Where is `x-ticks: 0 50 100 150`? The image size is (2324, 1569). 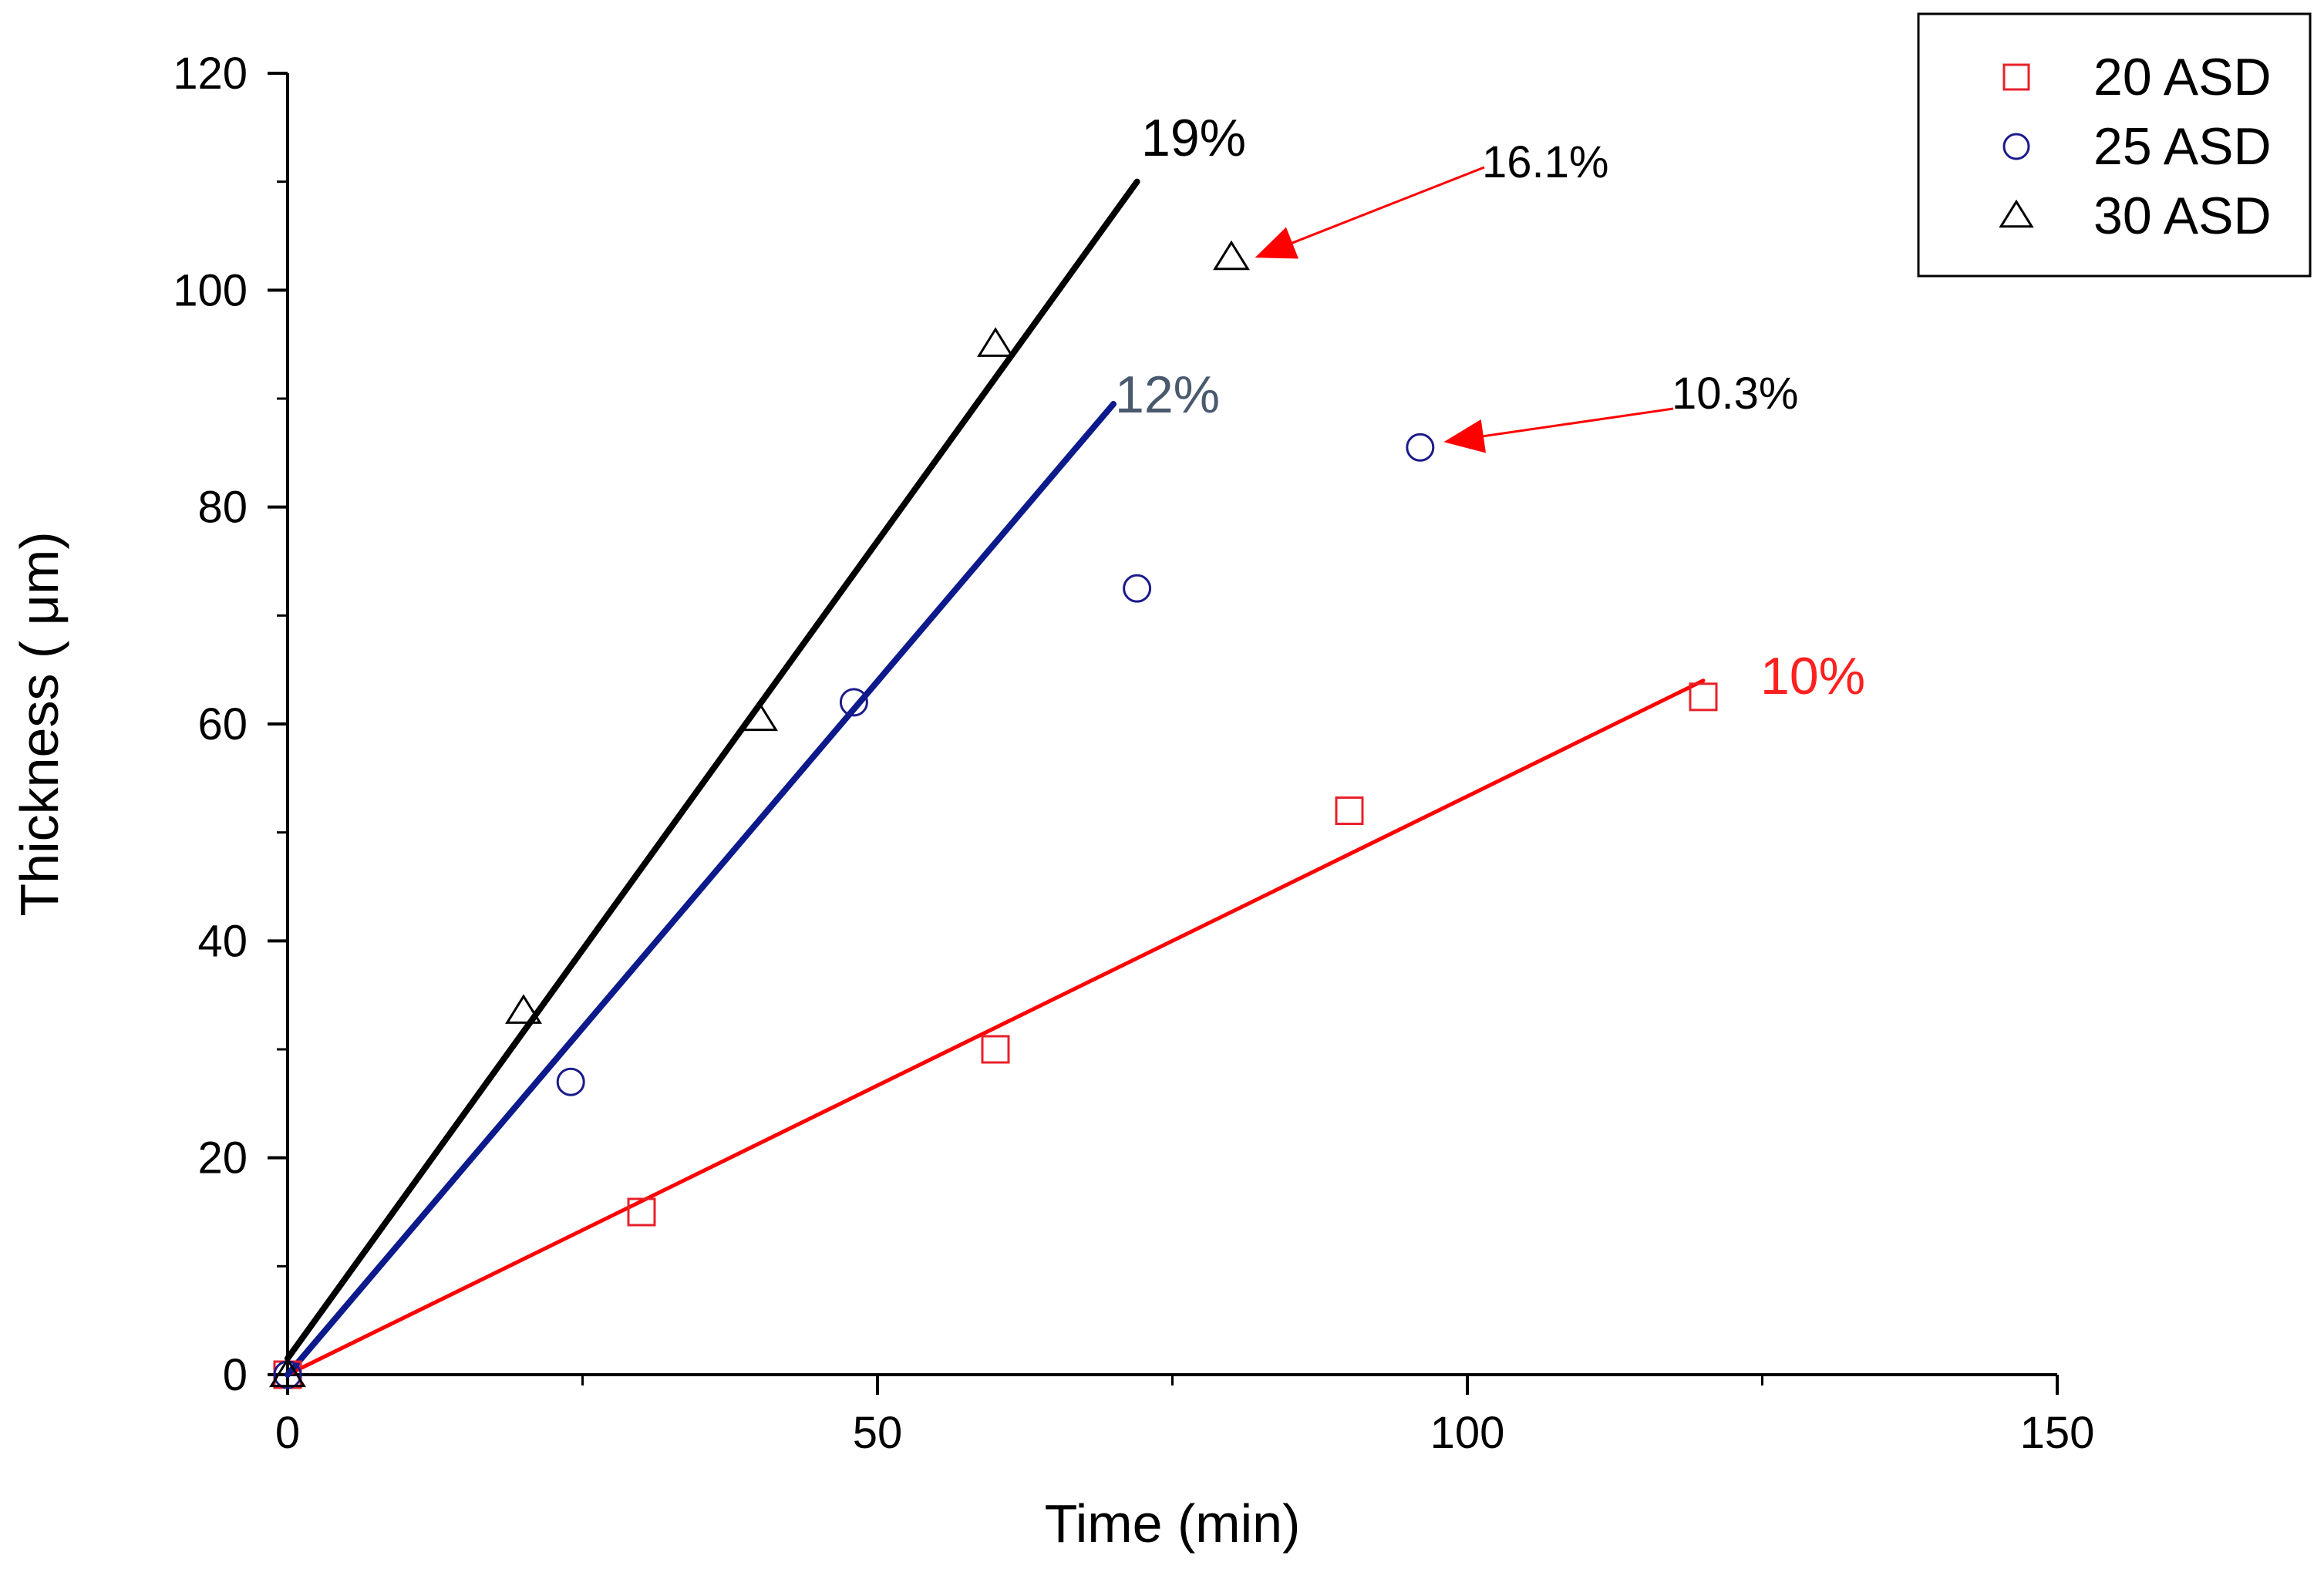 x-ticks: 0 50 100 150 is located at coordinates (1185, 1416).